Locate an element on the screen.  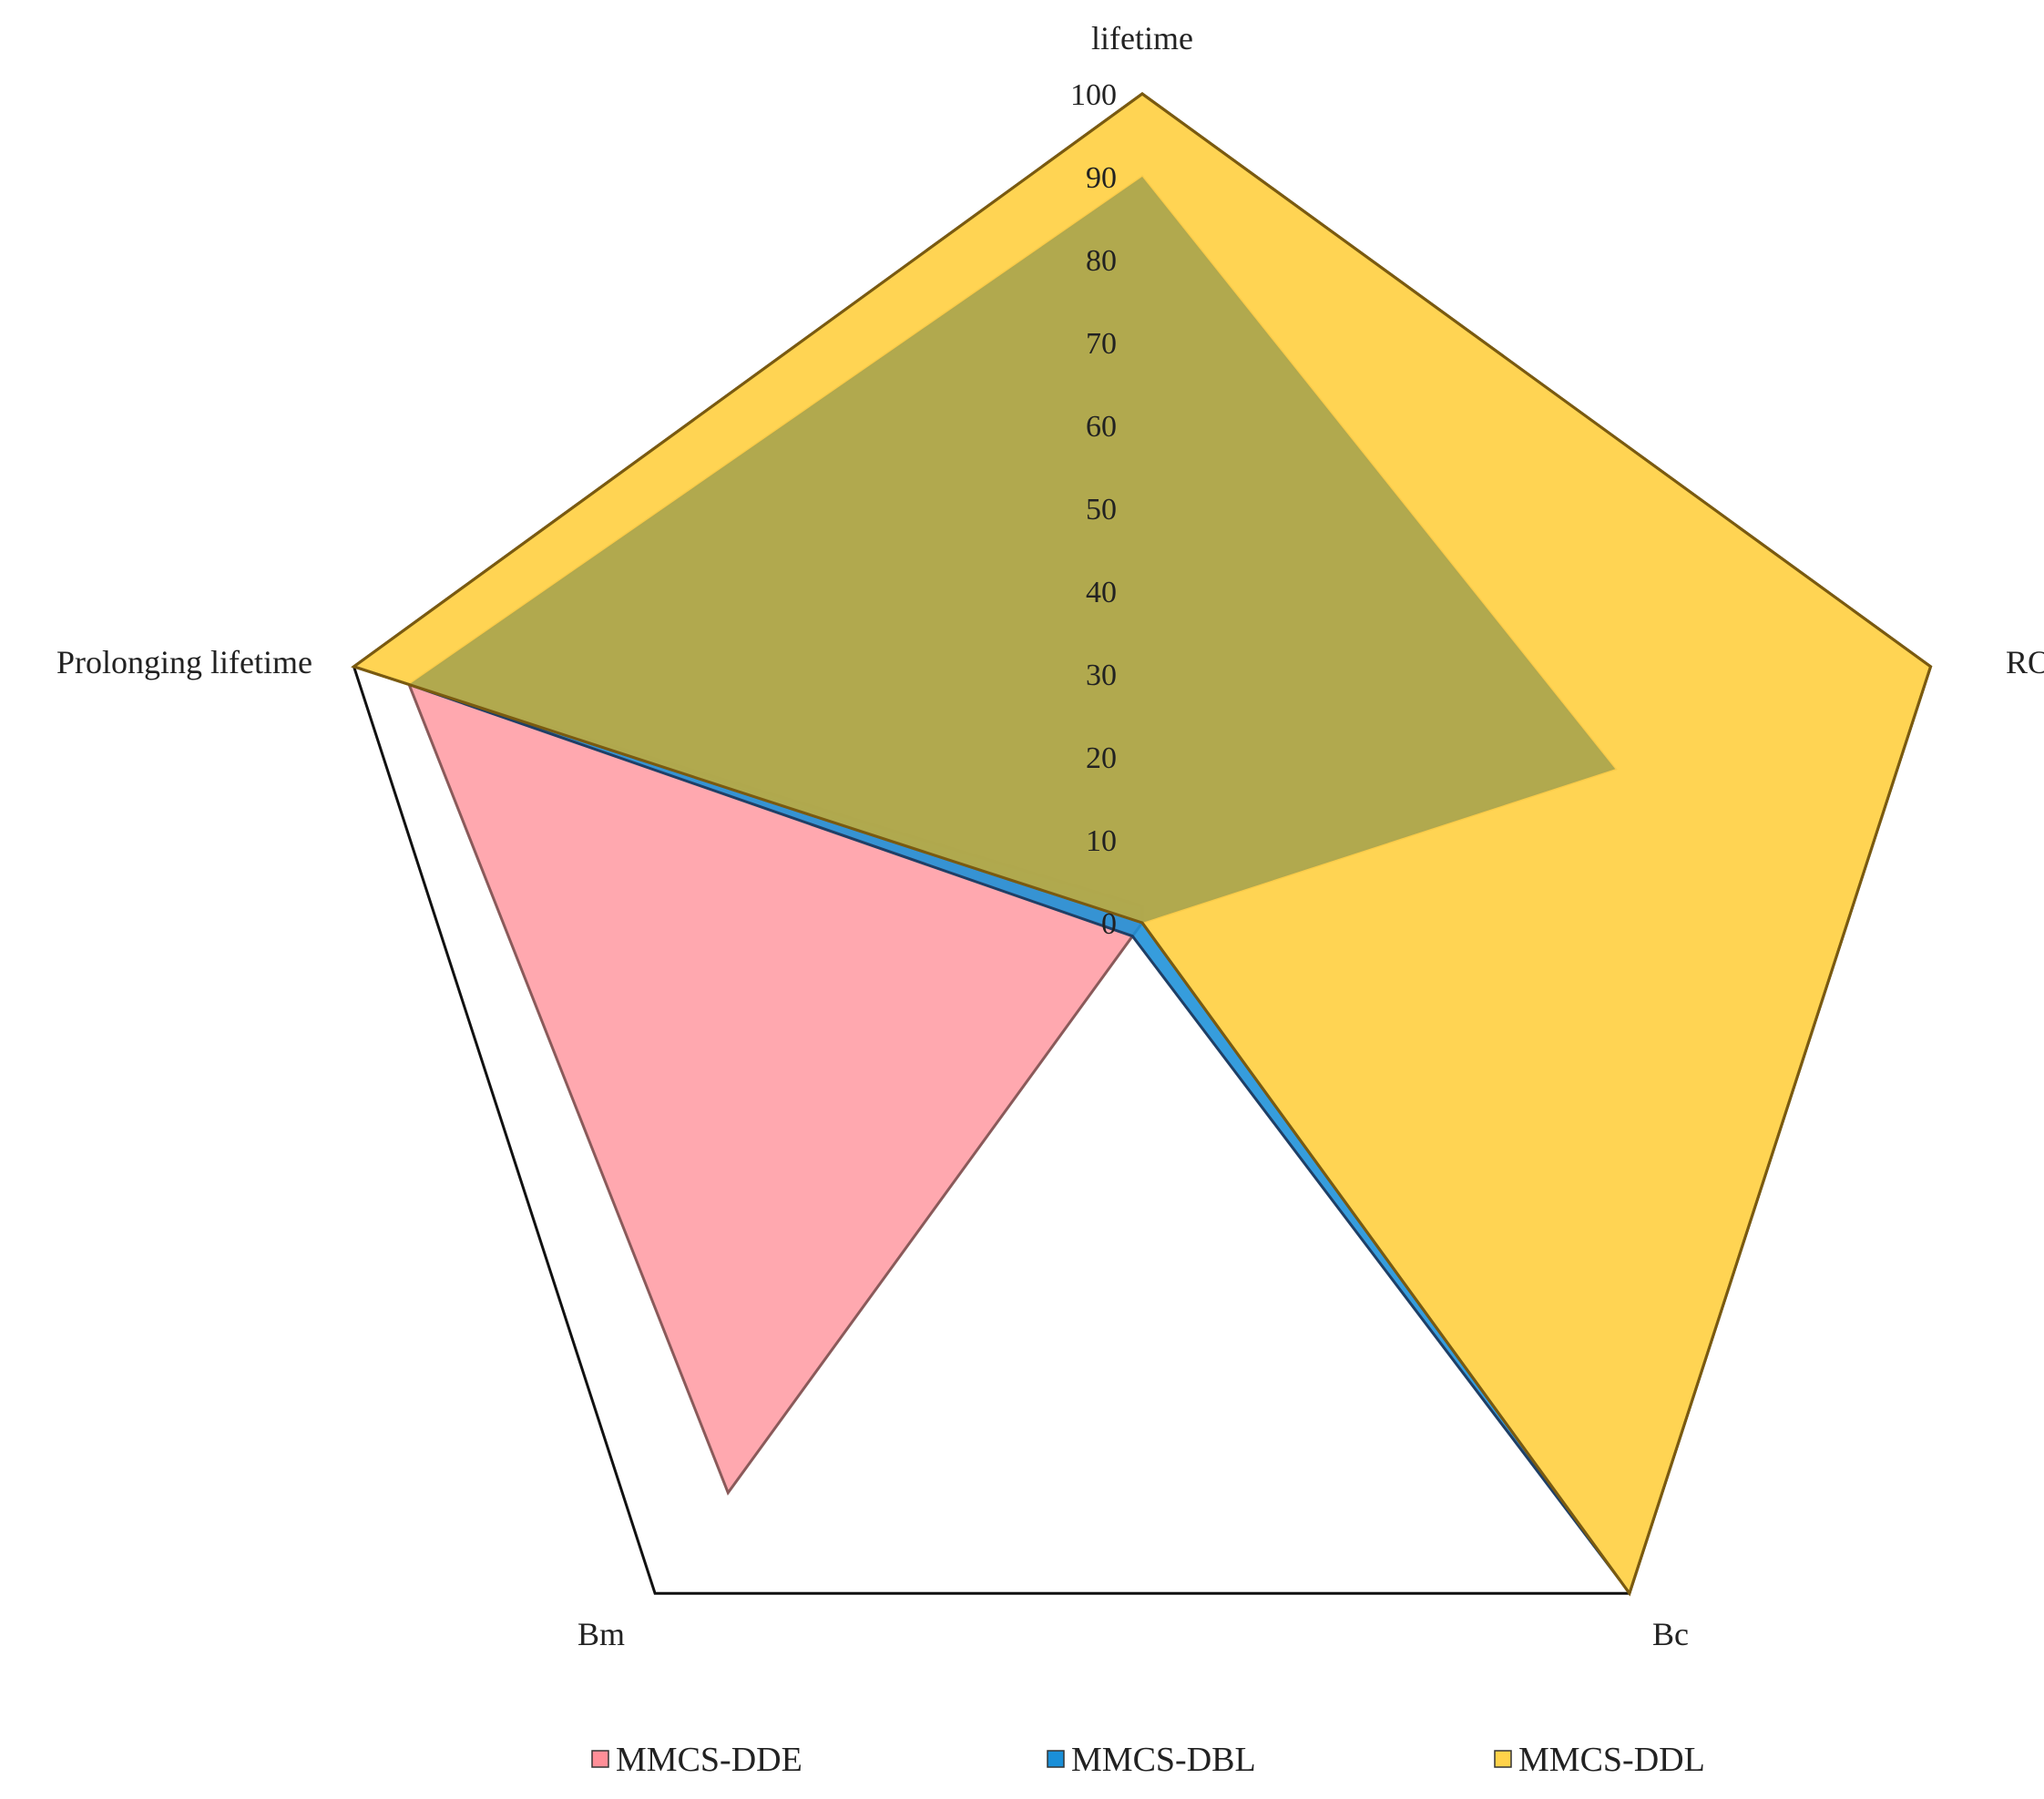
legend-item-mmcs-ddl: MMCS-DDL is located at coordinates (1600, 1760).